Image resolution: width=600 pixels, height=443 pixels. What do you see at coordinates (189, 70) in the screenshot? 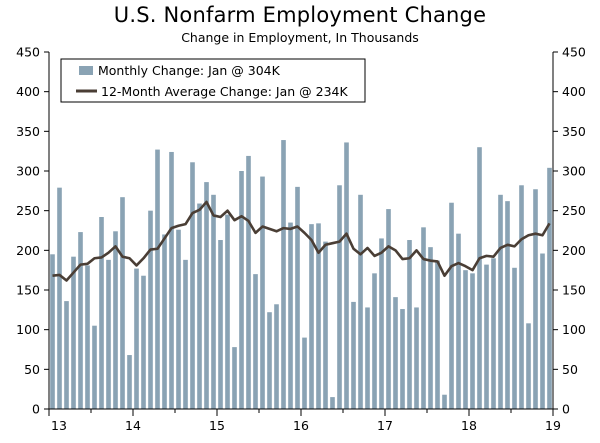
I see `legend-bar-label: Monthly Change: Jan @ 304K` at bounding box center [189, 70].